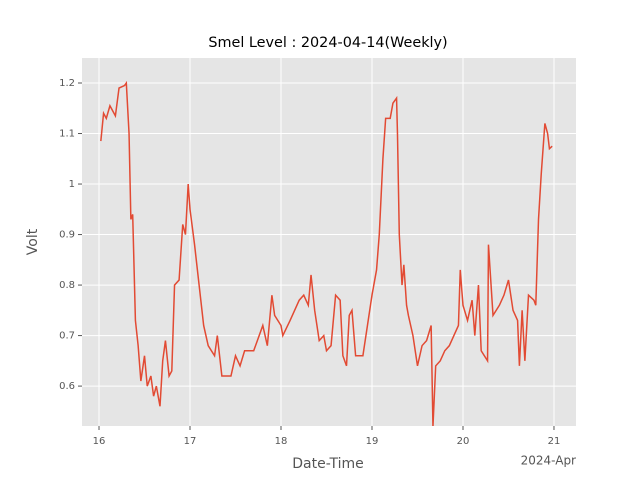  Describe the element at coordinates (548, 461) in the screenshot. I see `x-offset-label: 2024-Apr` at that location.